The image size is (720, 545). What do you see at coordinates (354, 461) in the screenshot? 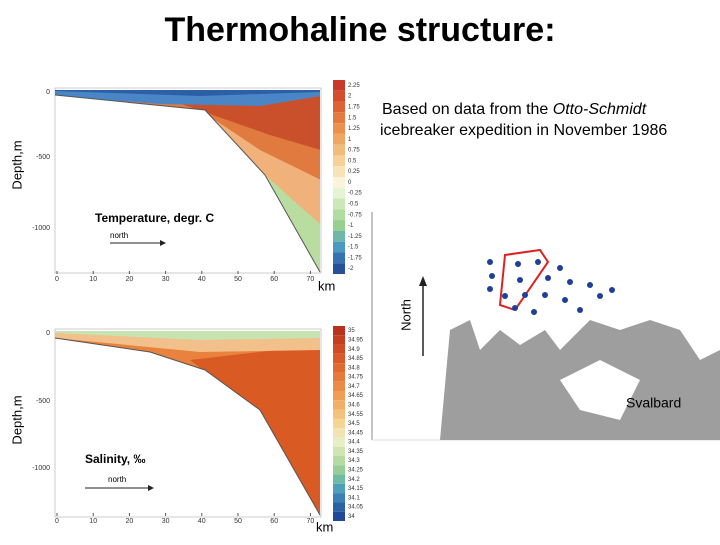
I see `colorbar-label: 34.3` at bounding box center [354, 461].